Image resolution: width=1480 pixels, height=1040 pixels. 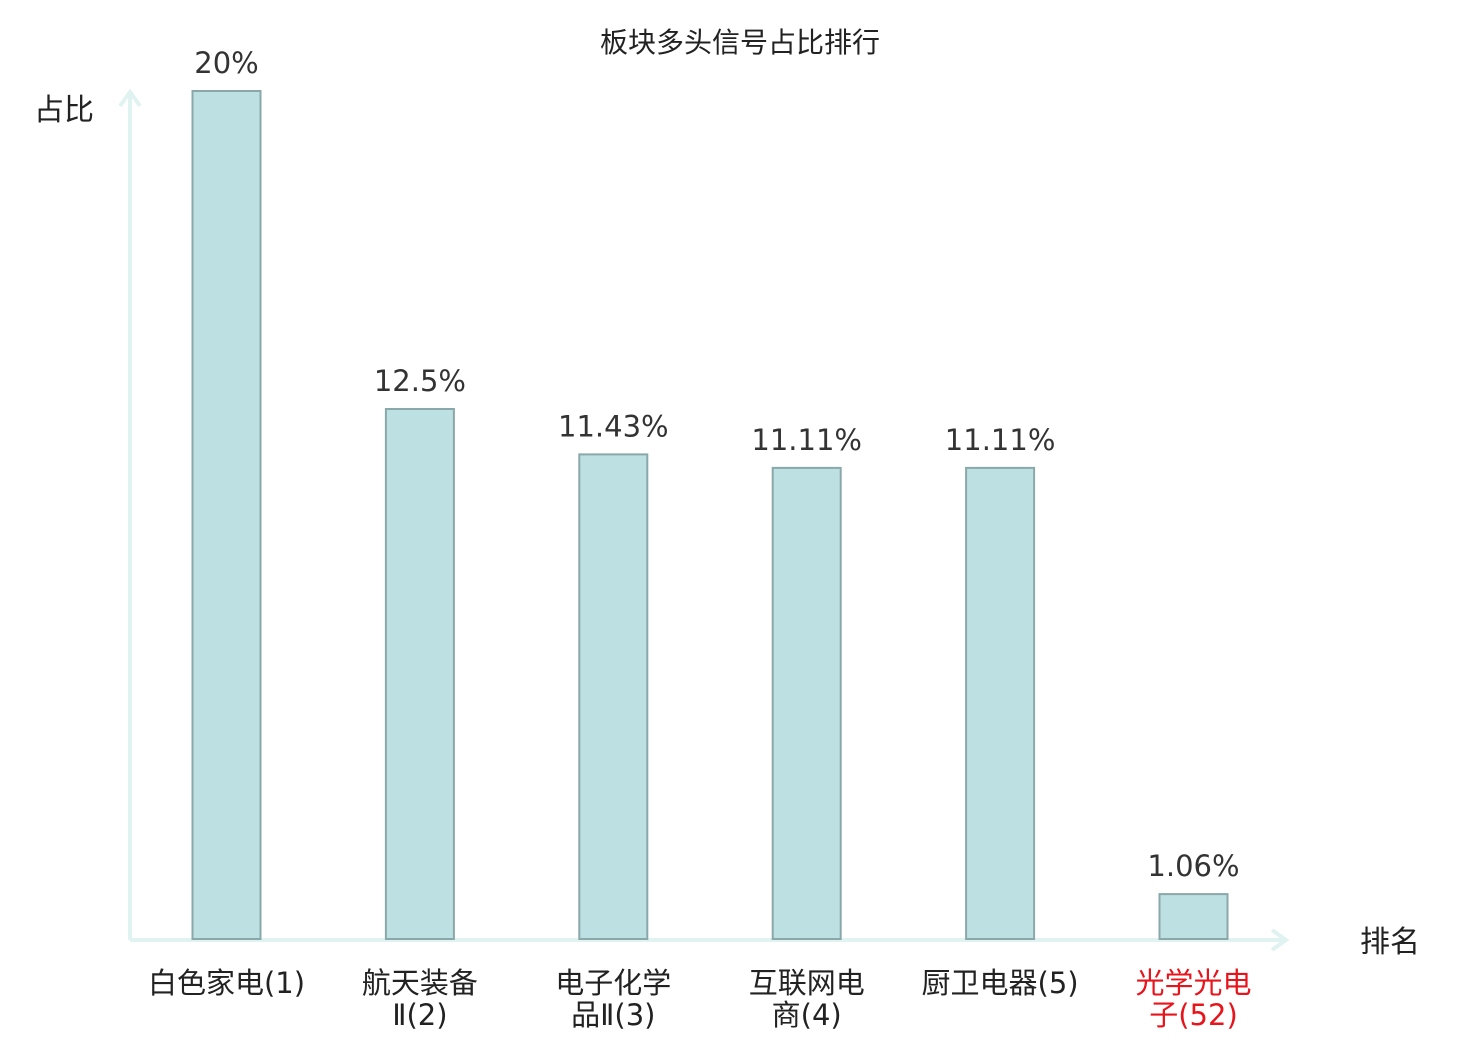 What do you see at coordinates (130, 98) in the screenshot?
I see `y-axis-arrow` at bounding box center [130, 98].